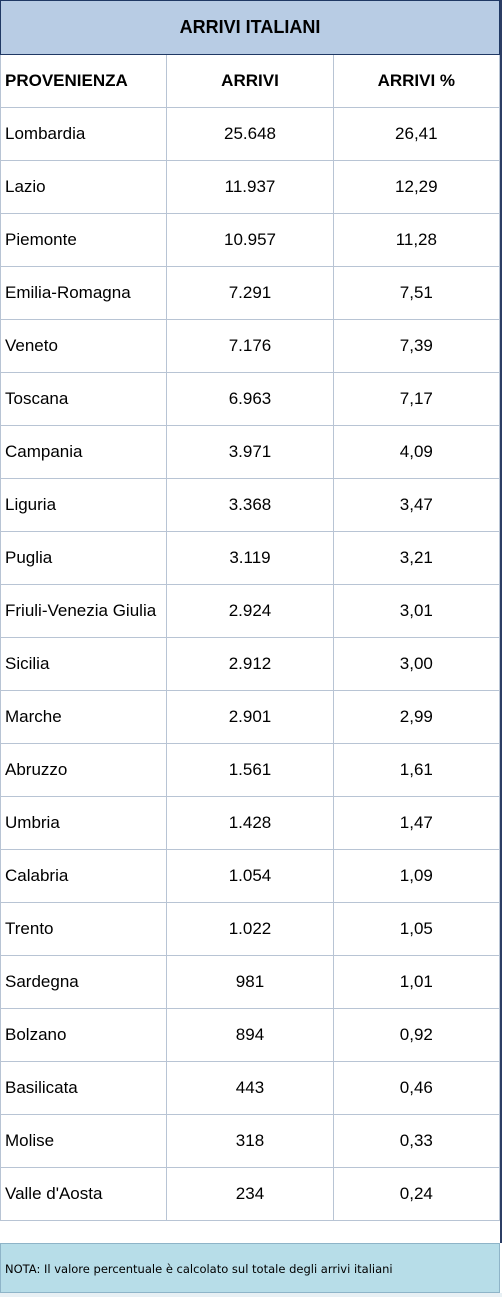 The width and height of the screenshot is (502, 1297). I want to click on cell-arrivi-percent: 0,92, so click(416, 1035).